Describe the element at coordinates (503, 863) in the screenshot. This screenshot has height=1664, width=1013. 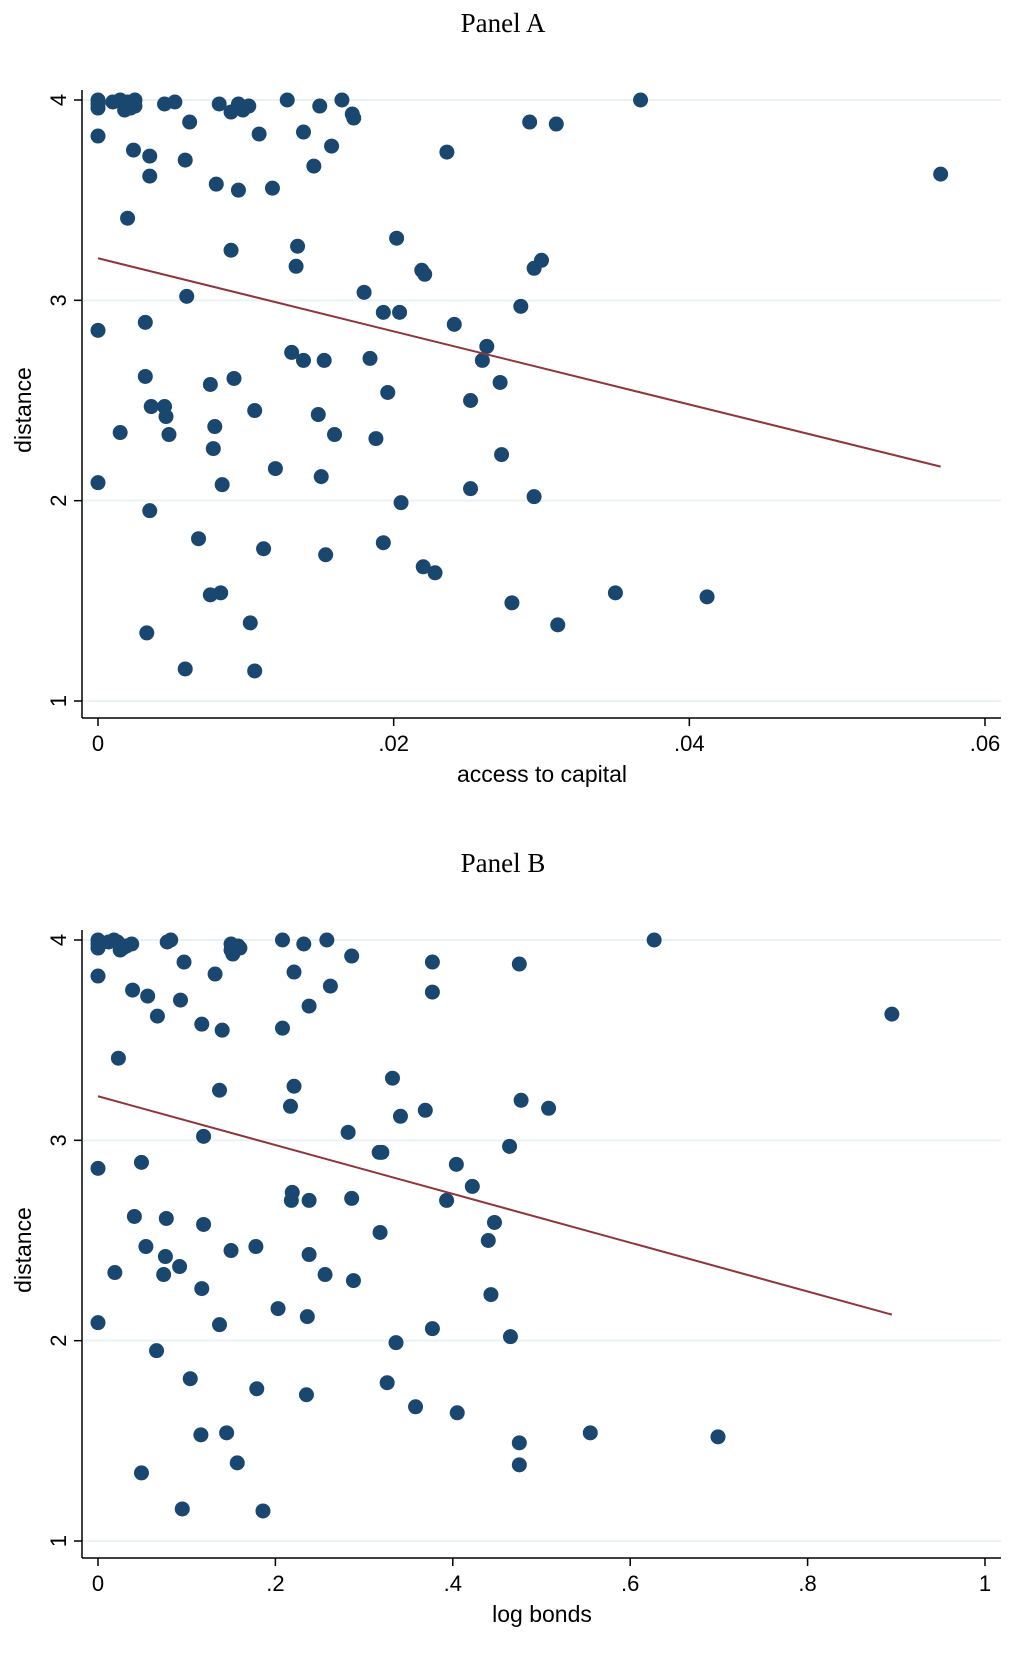
I see `panel-b-title: Panel B` at that location.